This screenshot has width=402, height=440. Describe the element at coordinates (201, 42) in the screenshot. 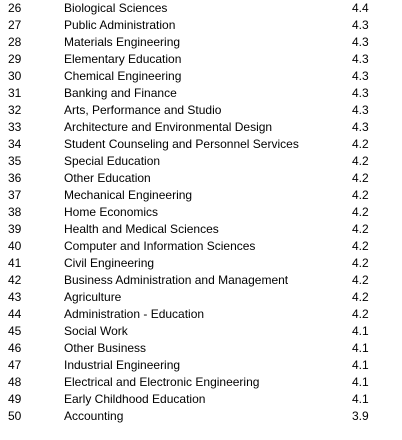

I see `table-row: 28 Materials Engineering 4.3` at that location.